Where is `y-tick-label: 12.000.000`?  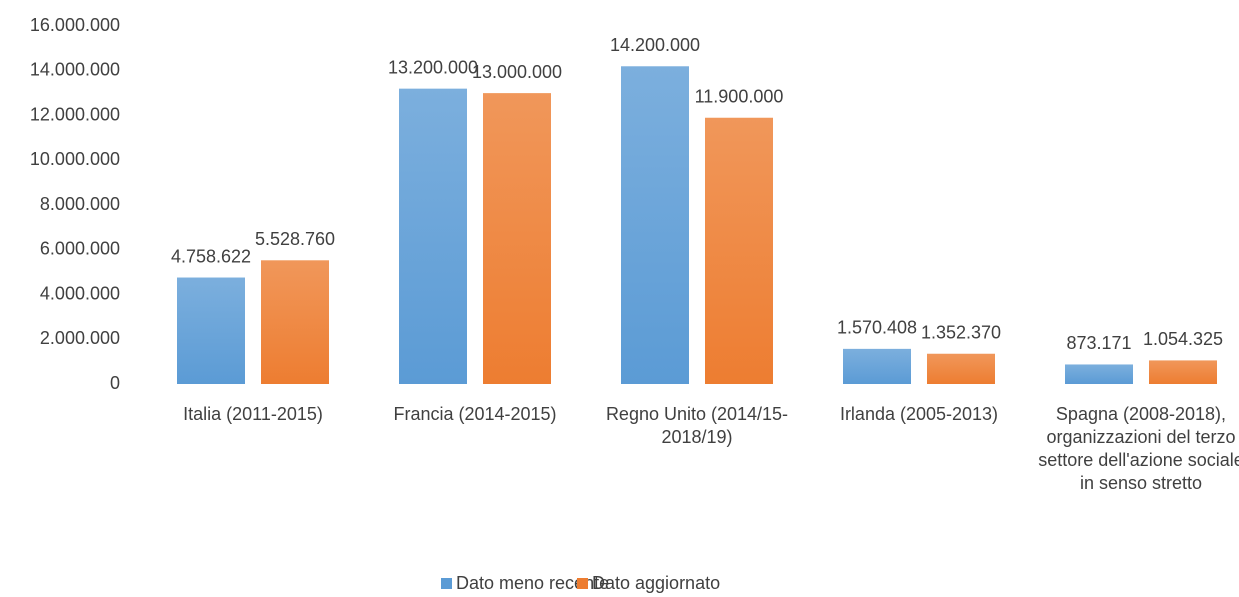 y-tick-label: 12.000.000 is located at coordinates (75, 114).